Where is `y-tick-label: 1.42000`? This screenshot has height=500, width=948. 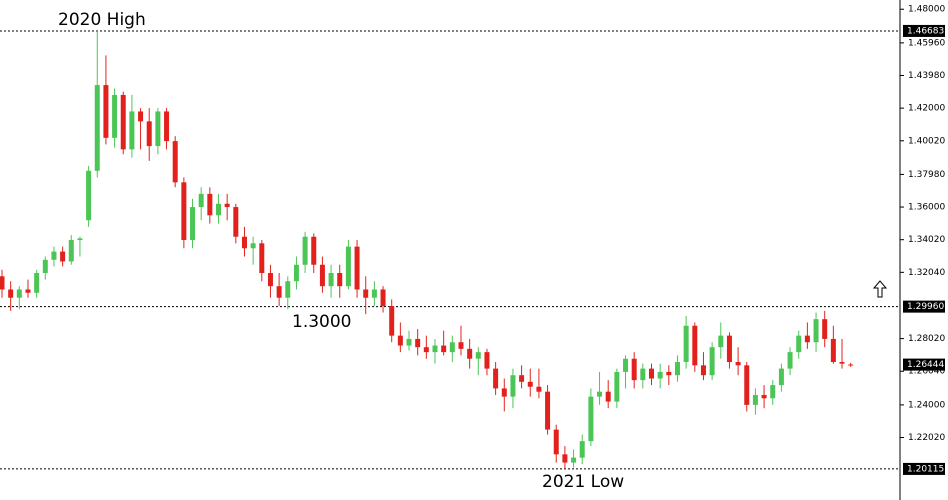 y-tick-label: 1.42000 is located at coordinates (926, 109).